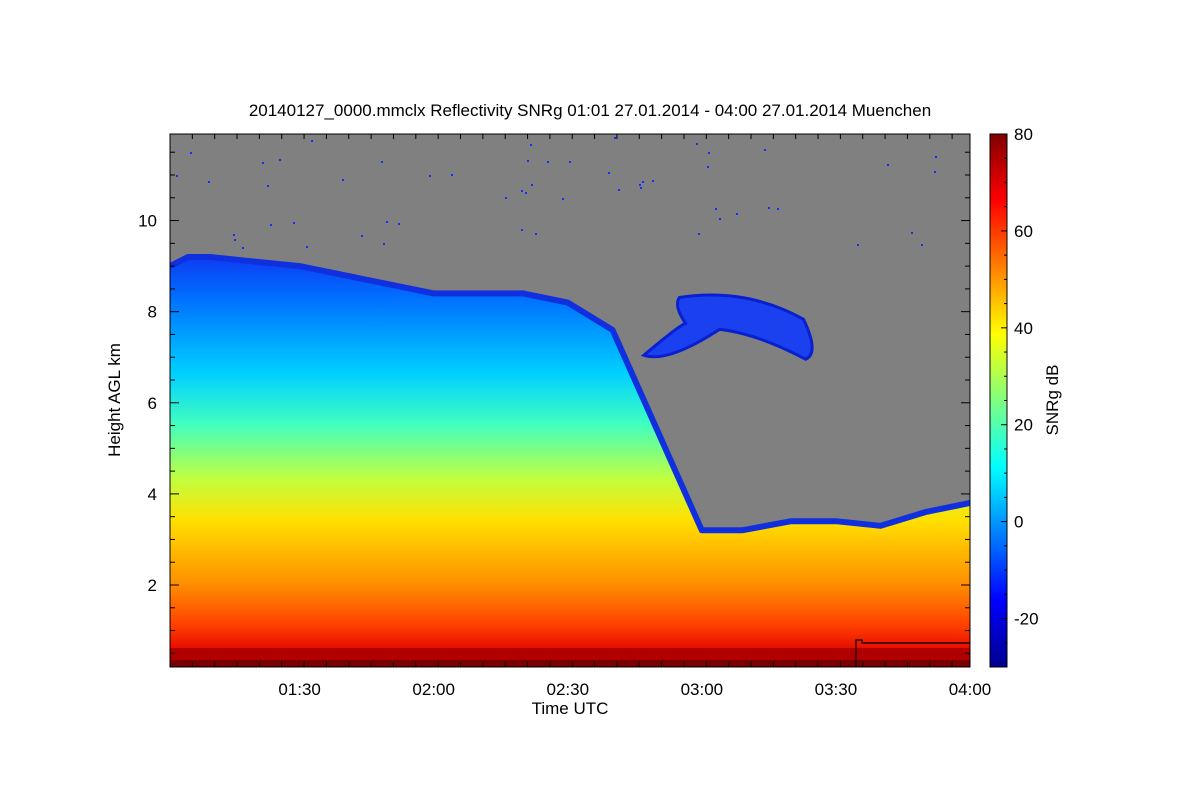 Image resolution: width=1200 pixels, height=800 pixels. What do you see at coordinates (702, 689) in the screenshot?
I see `x-tick-label: 03:00` at bounding box center [702, 689].